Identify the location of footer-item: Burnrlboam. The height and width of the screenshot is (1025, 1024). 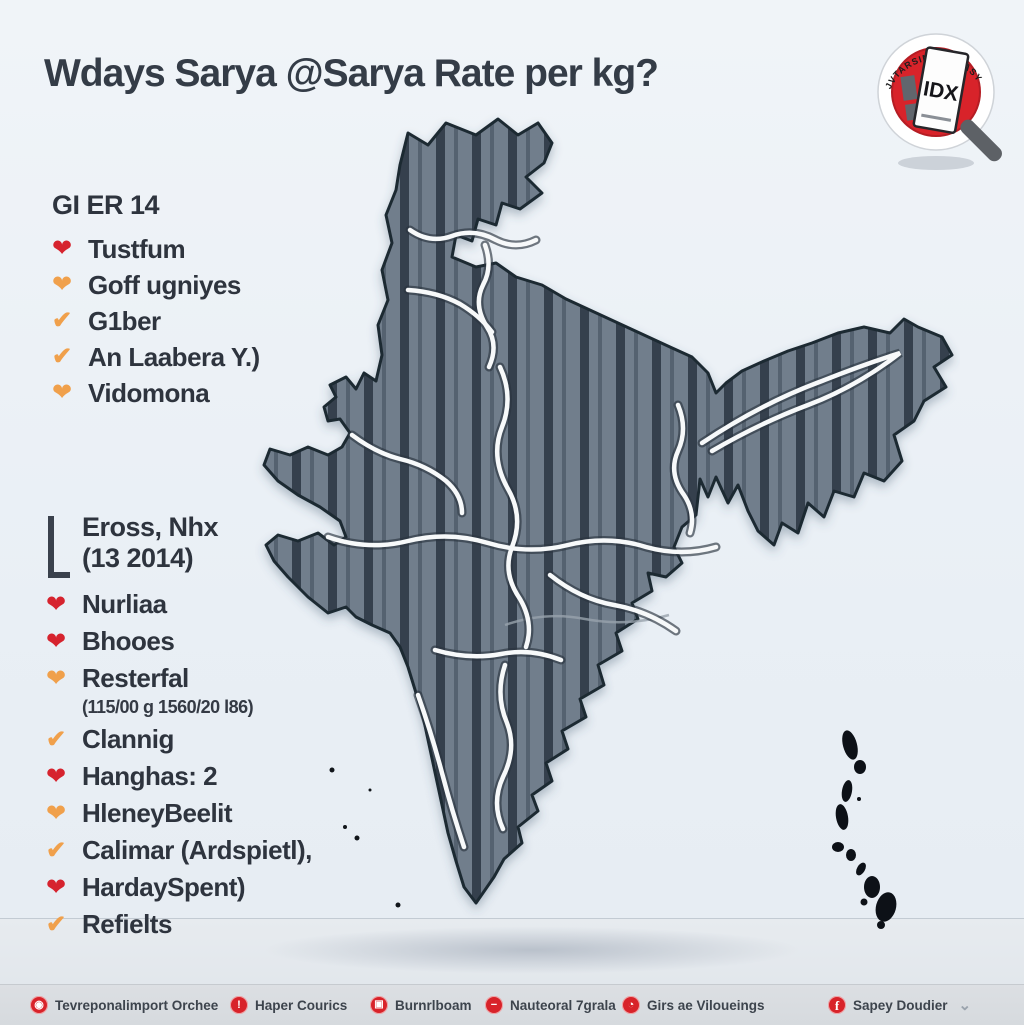
(421, 1005).